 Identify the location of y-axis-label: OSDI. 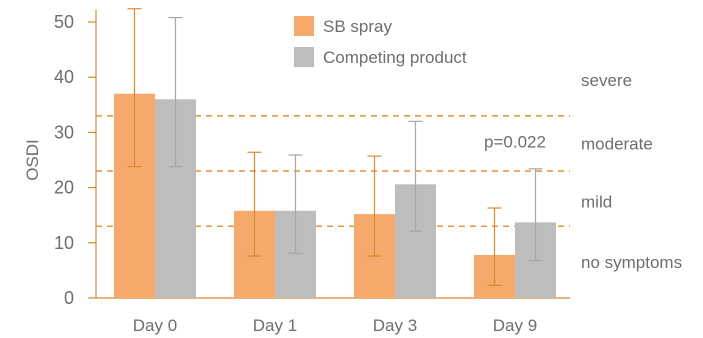
(32, 160).